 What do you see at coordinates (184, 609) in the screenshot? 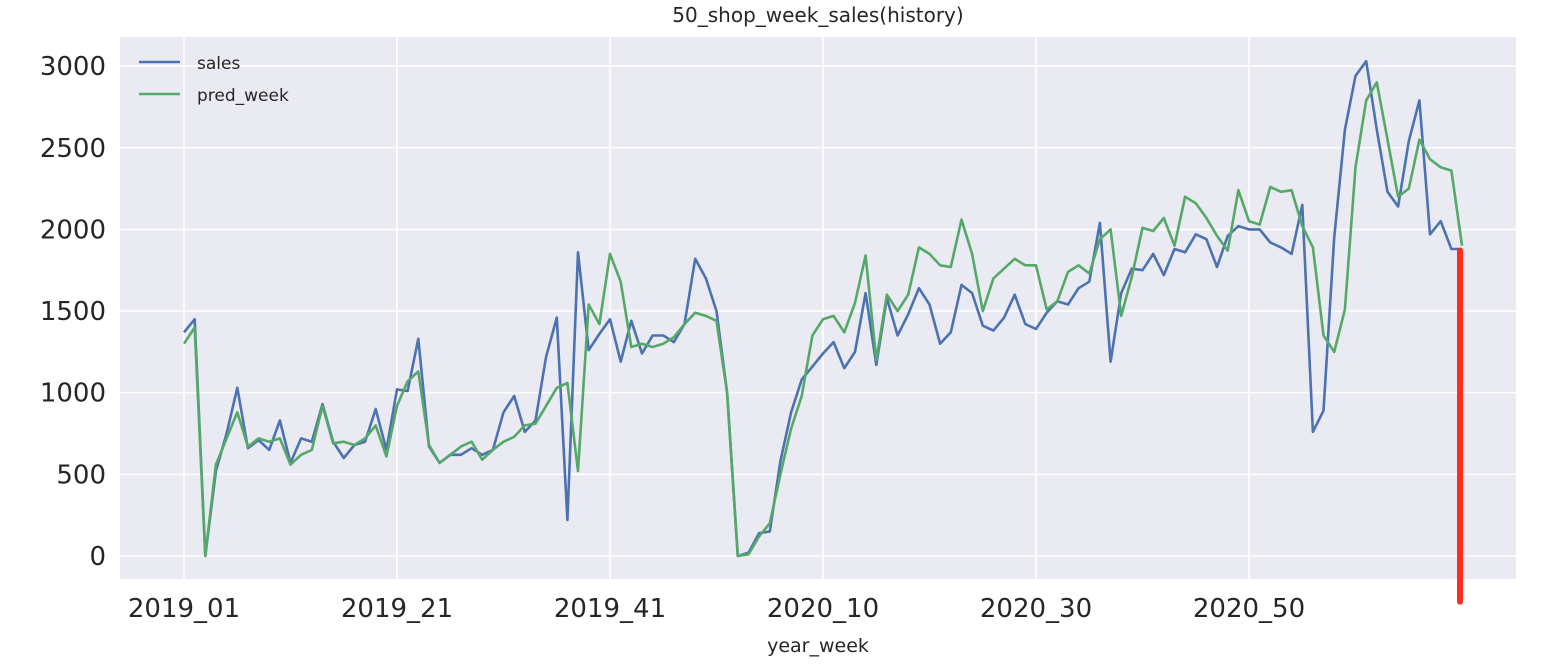
I see `x-tick-label: 2019_01` at bounding box center [184, 609].